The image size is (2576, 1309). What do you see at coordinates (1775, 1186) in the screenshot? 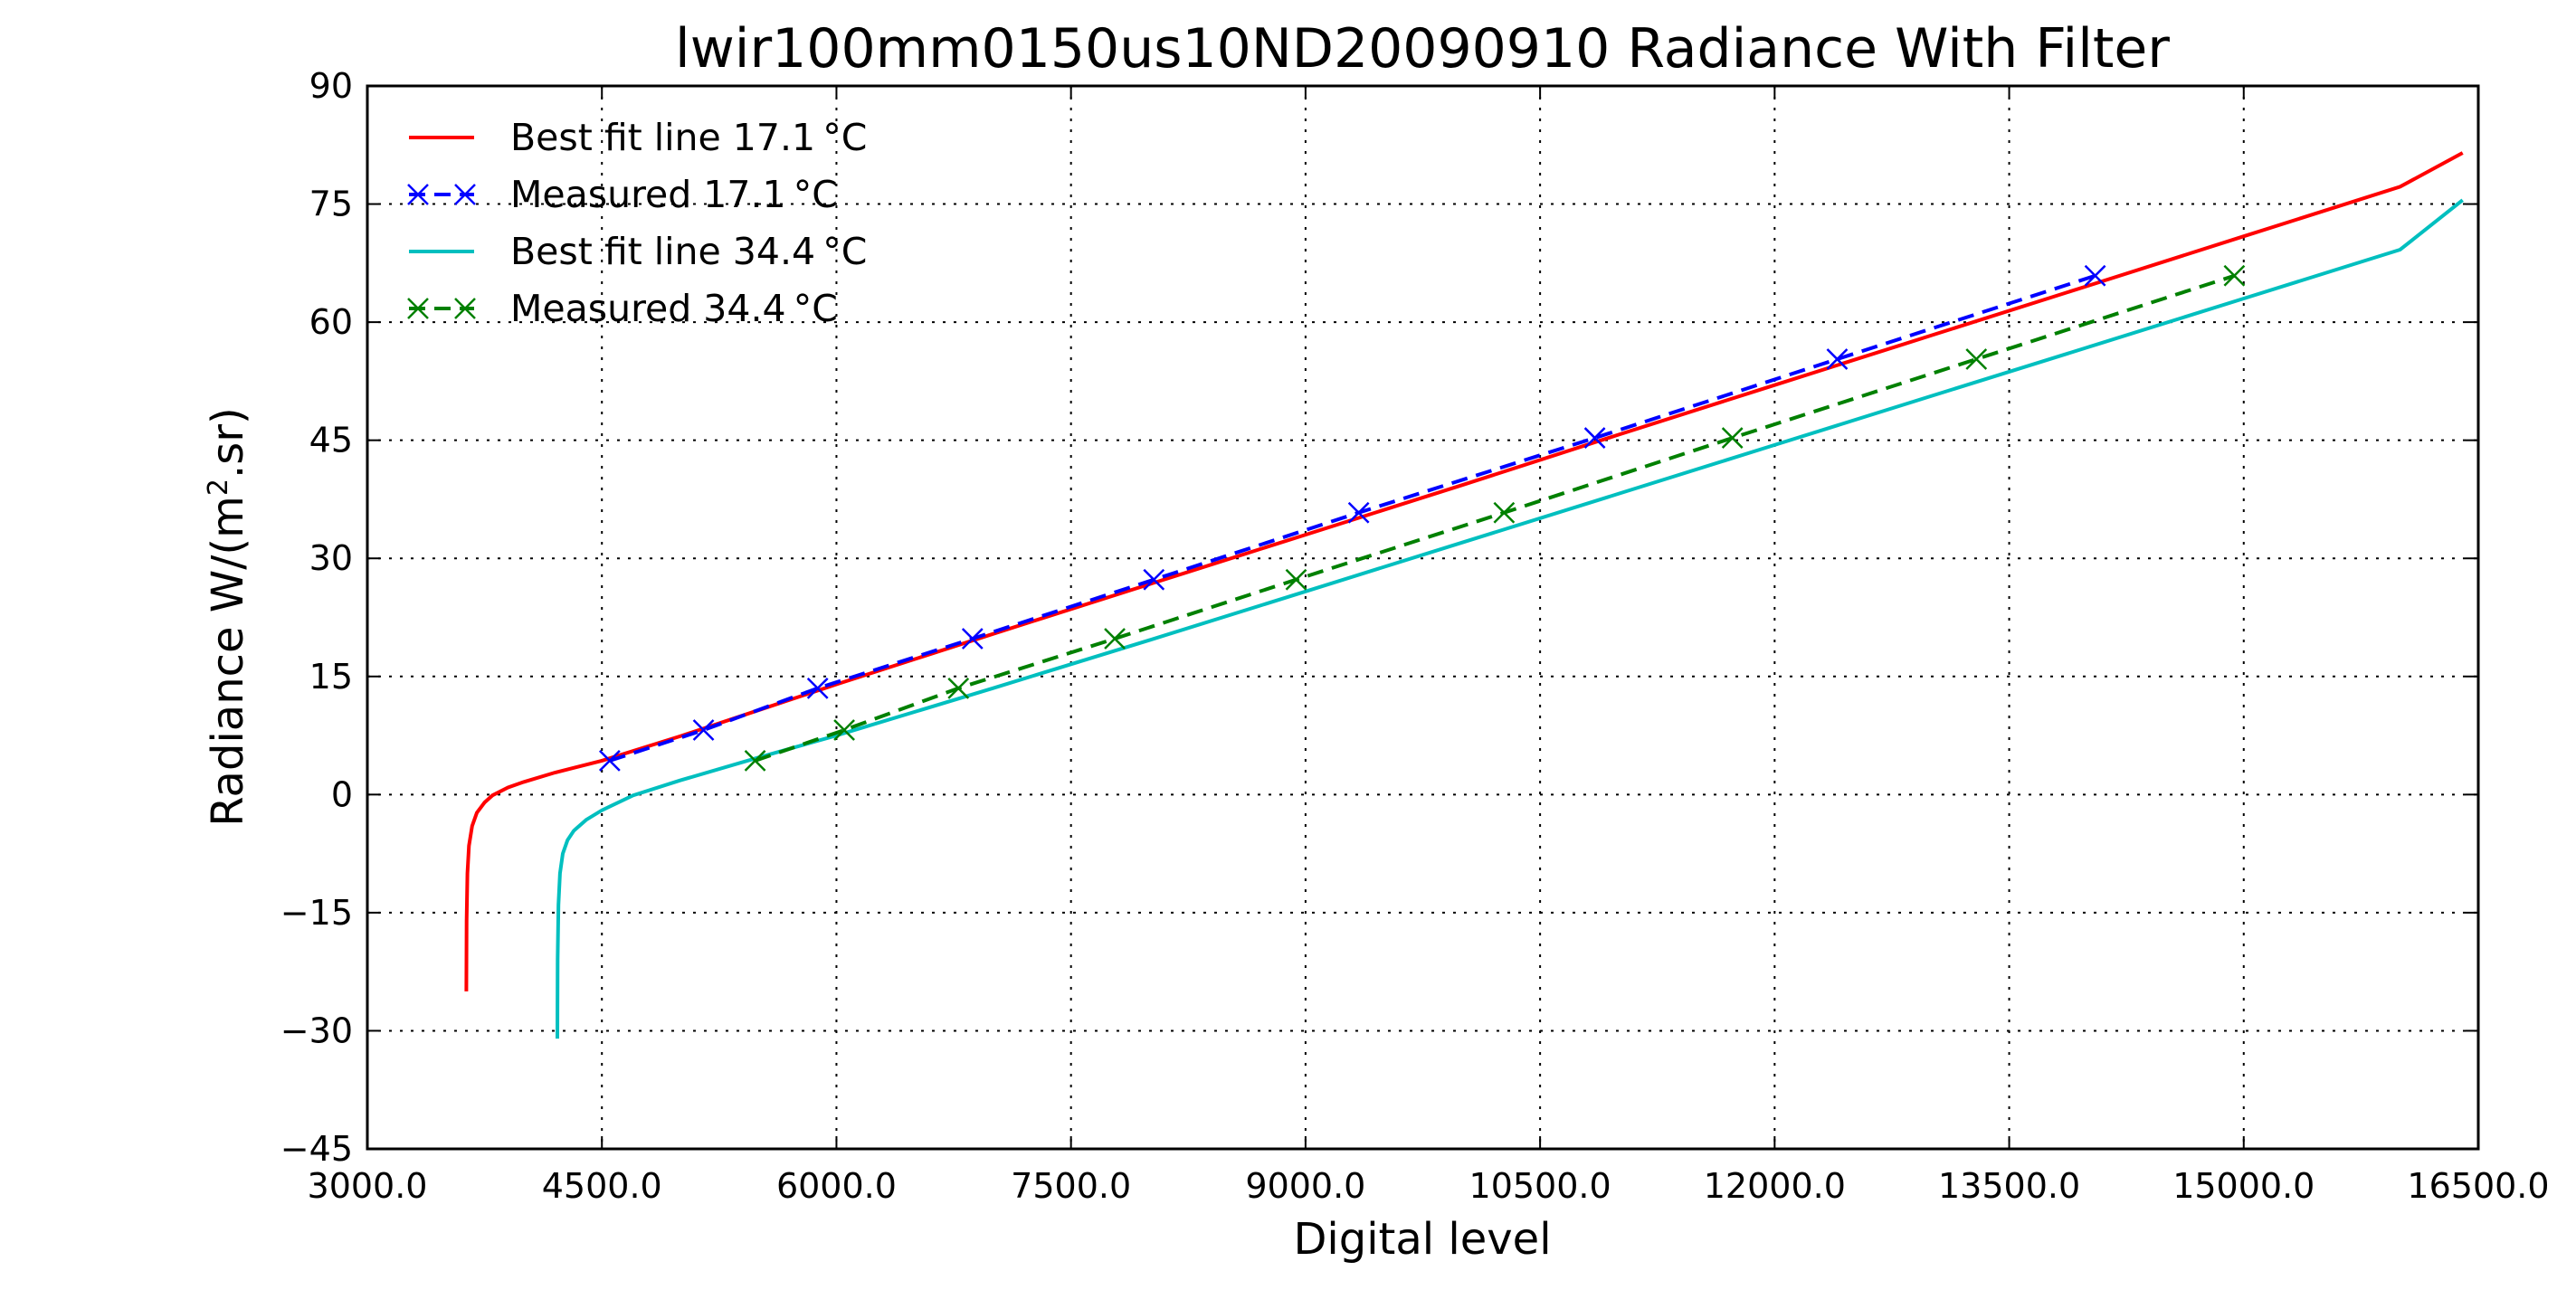
I see `x-tick-label: 12000.0` at bounding box center [1775, 1186].